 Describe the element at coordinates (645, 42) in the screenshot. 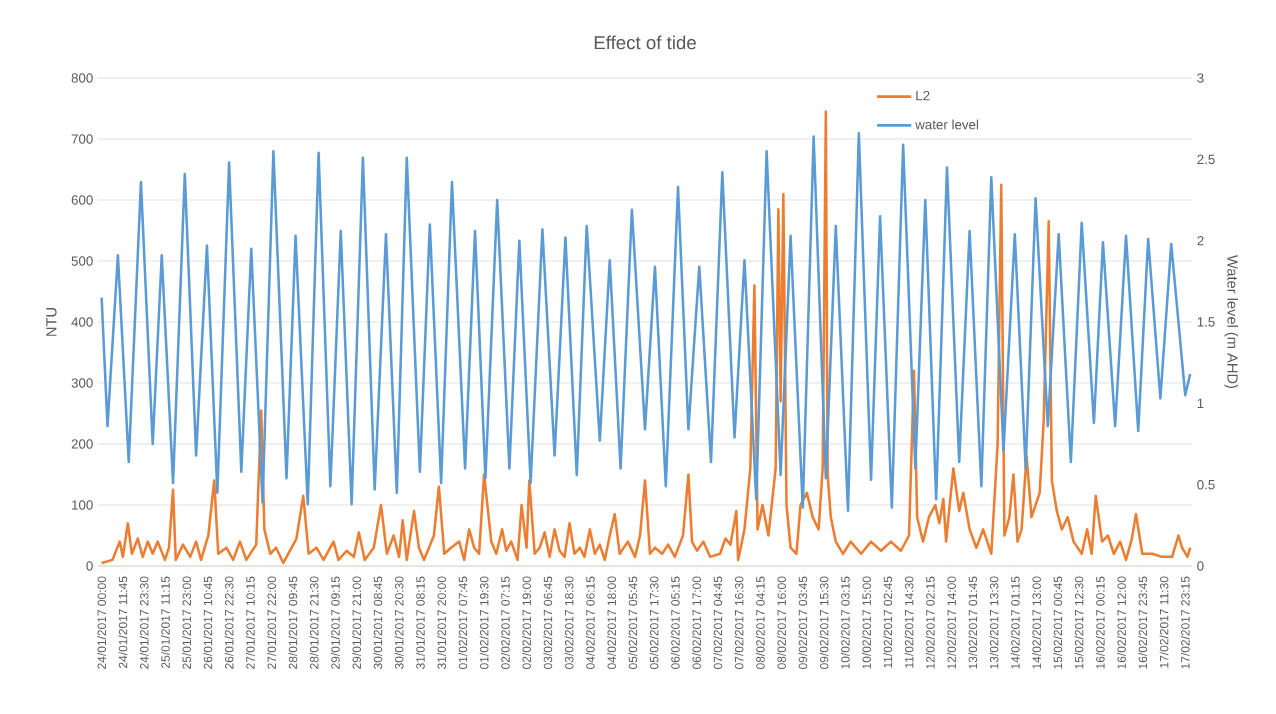

I see `chart-title: Effect of tide` at that location.